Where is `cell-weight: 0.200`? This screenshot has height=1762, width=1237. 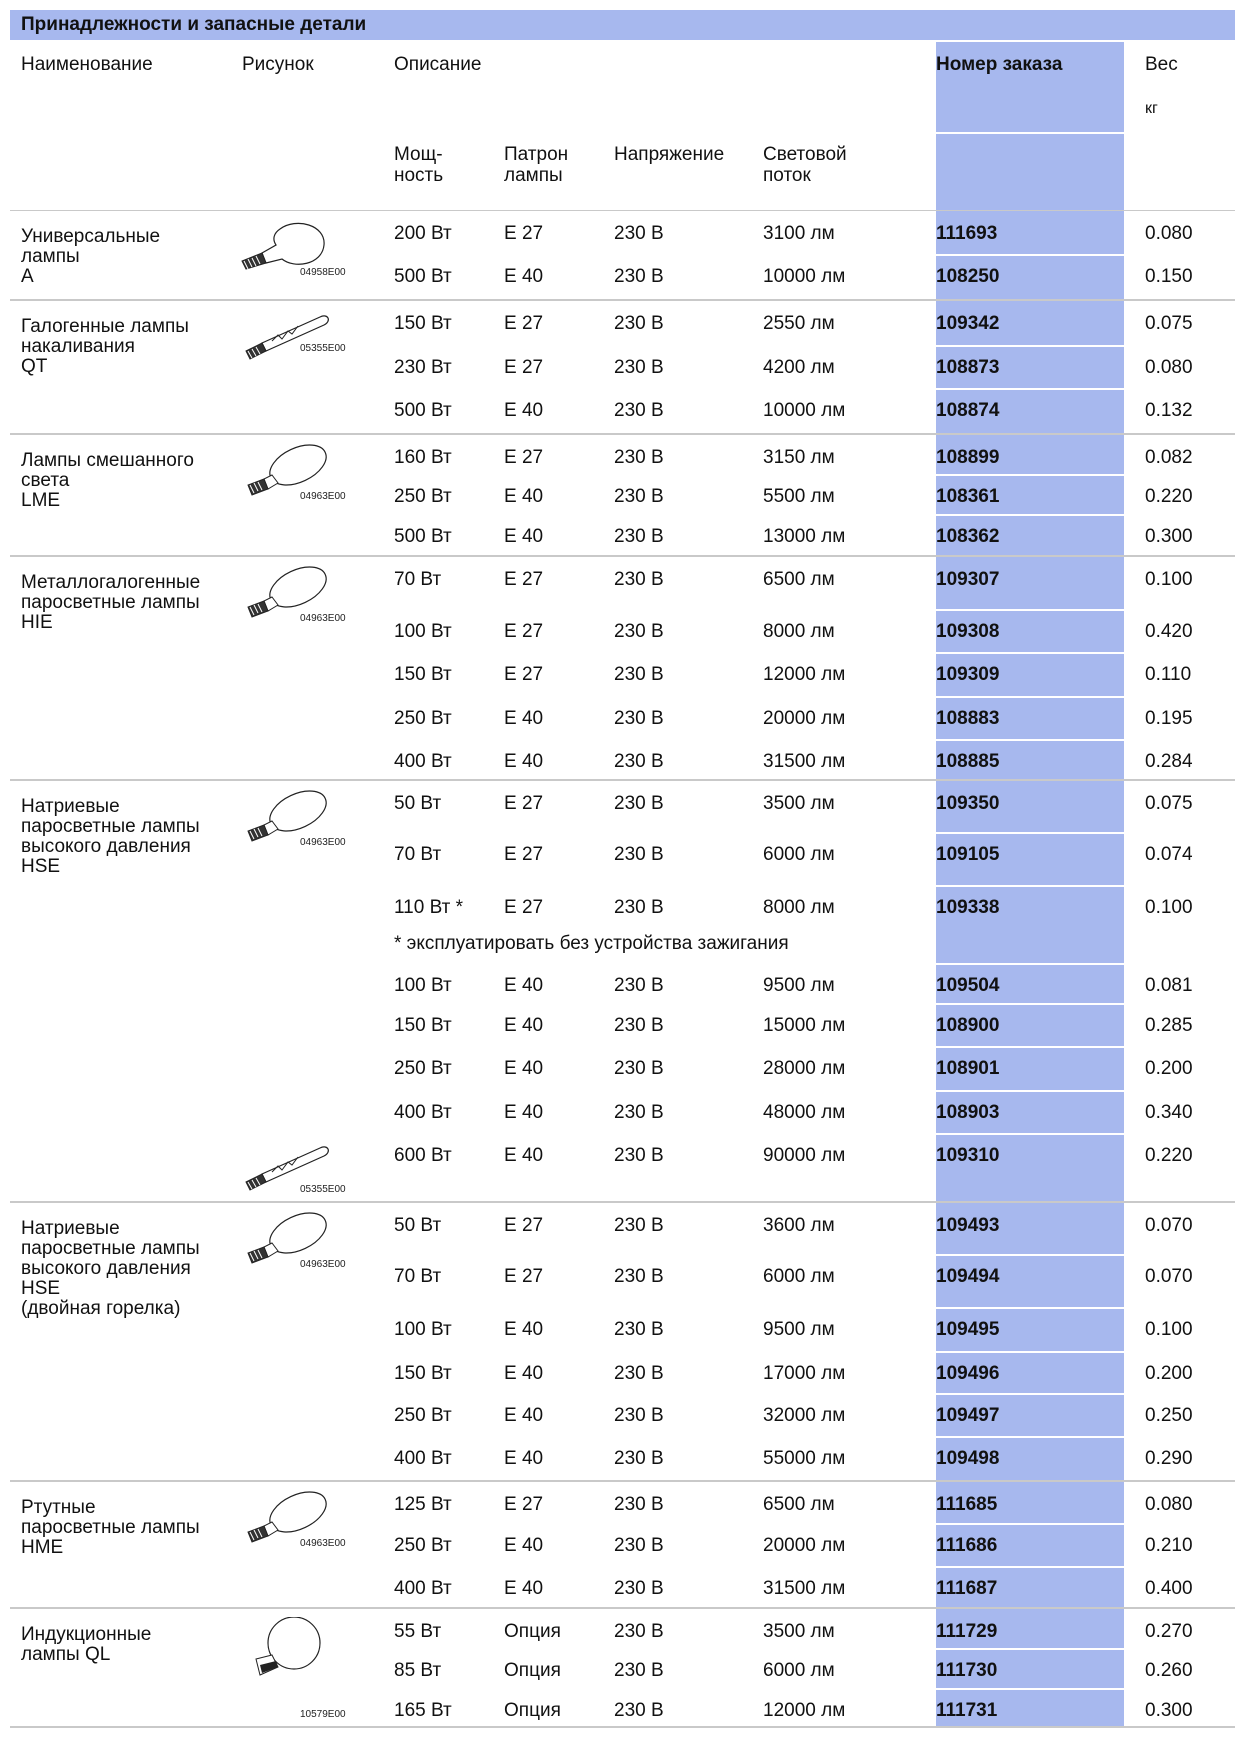
cell-weight: 0.200 is located at coordinates (1169, 1373).